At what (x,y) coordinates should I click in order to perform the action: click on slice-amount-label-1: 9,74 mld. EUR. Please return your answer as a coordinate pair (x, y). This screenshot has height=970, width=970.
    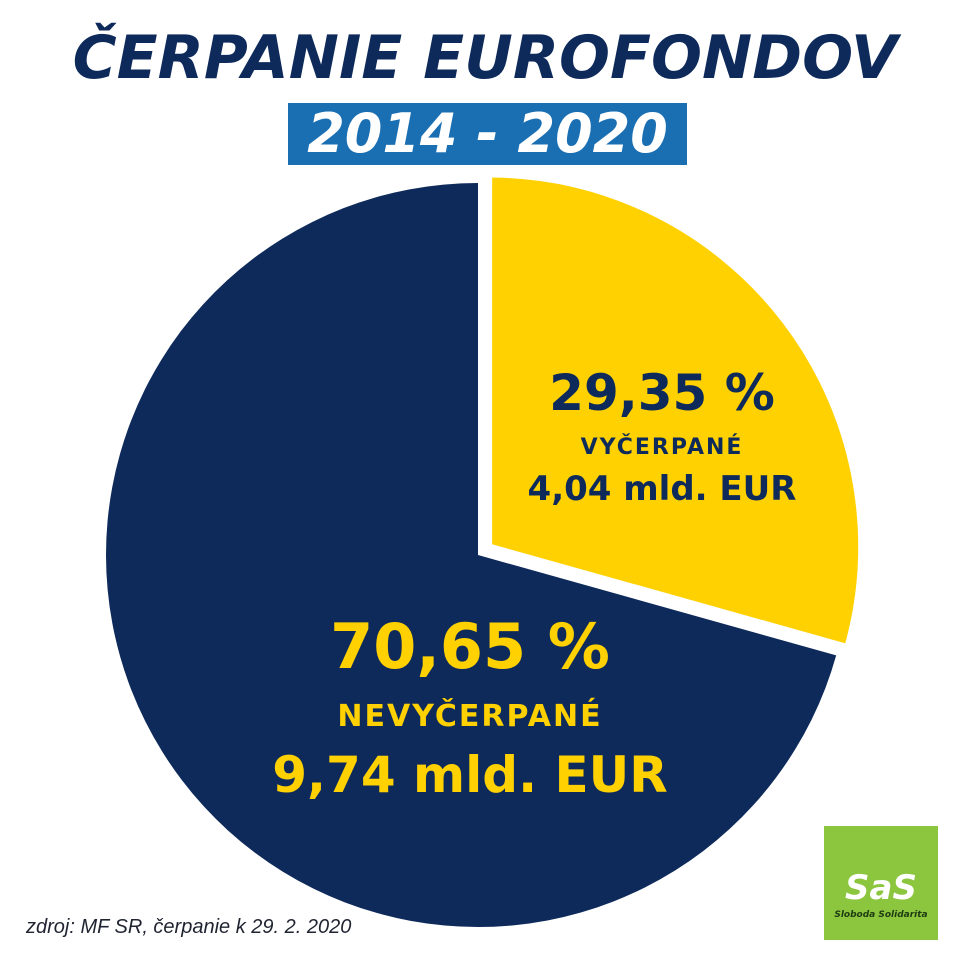
    Looking at the image, I should click on (469, 775).